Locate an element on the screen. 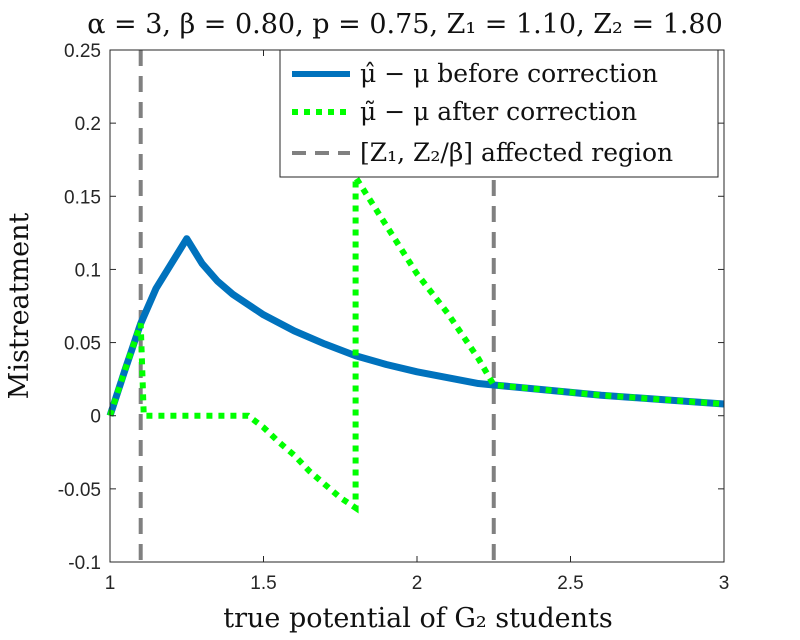 Image resolution: width=800 pixels, height=640 pixels. x-tick-label-1: 1.5 is located at coordinates (263, 583).